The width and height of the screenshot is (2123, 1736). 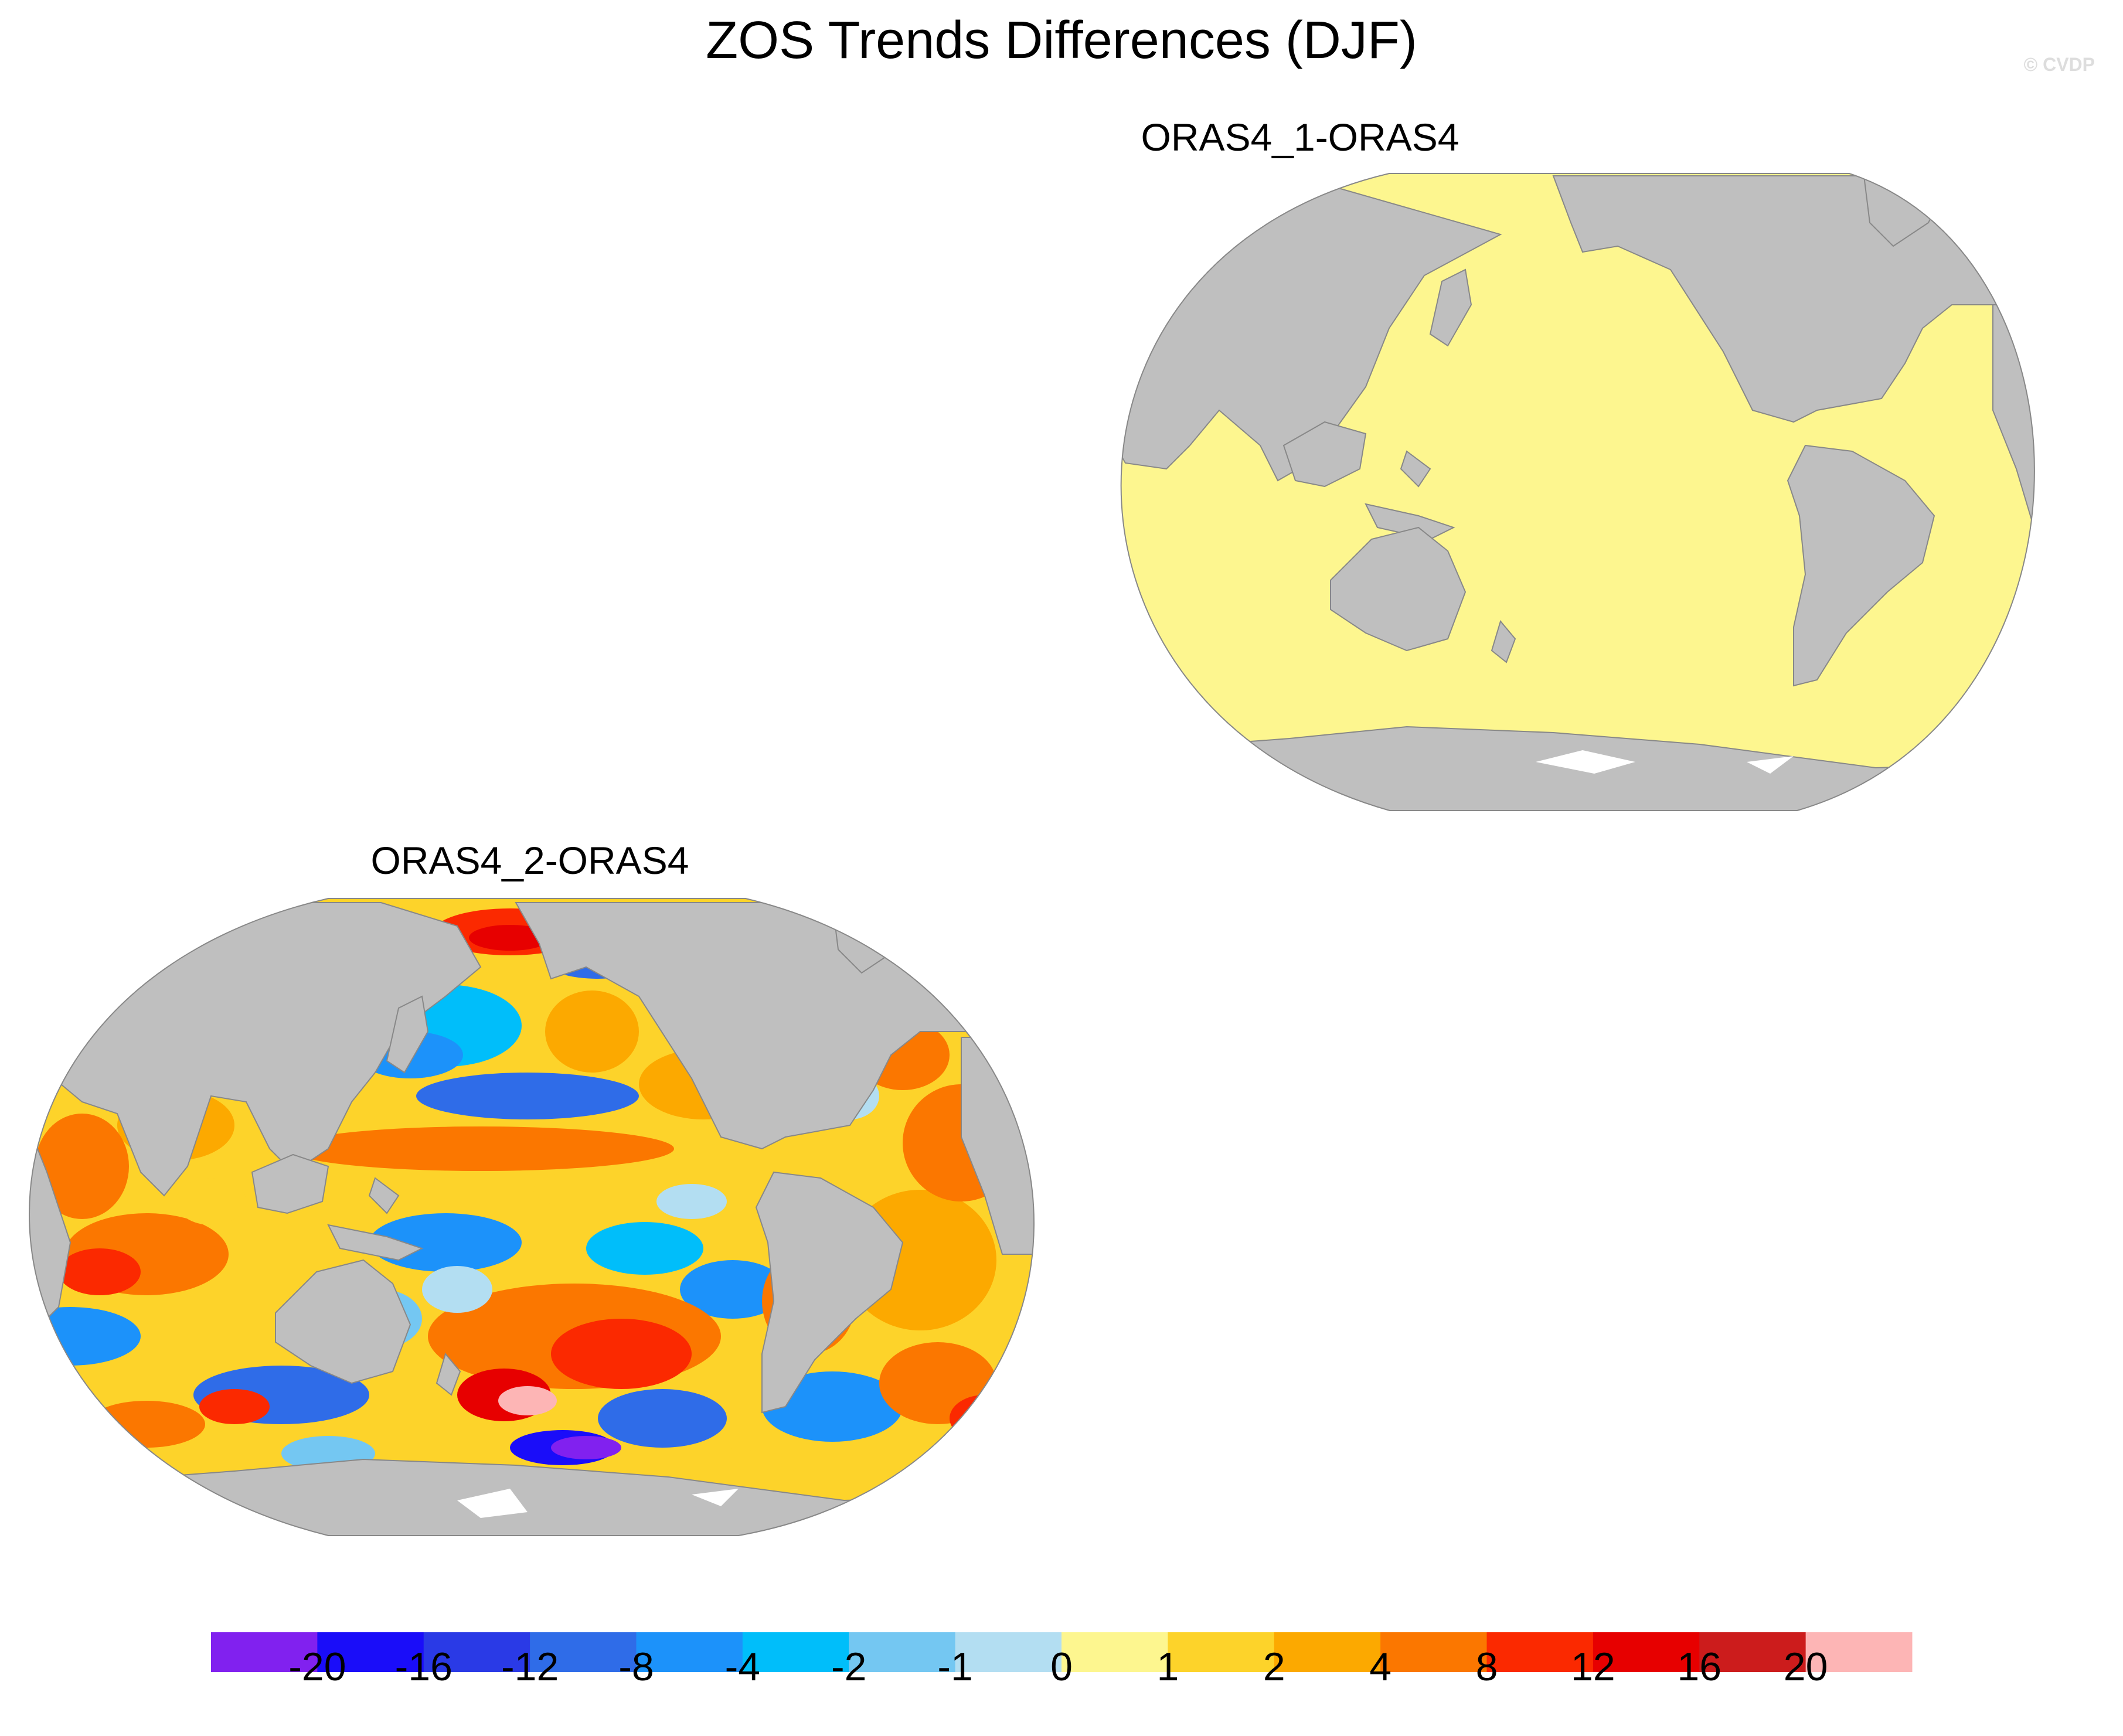 I want to click on colorbar-tick-label: 2, so click(x=1274, y=1667).